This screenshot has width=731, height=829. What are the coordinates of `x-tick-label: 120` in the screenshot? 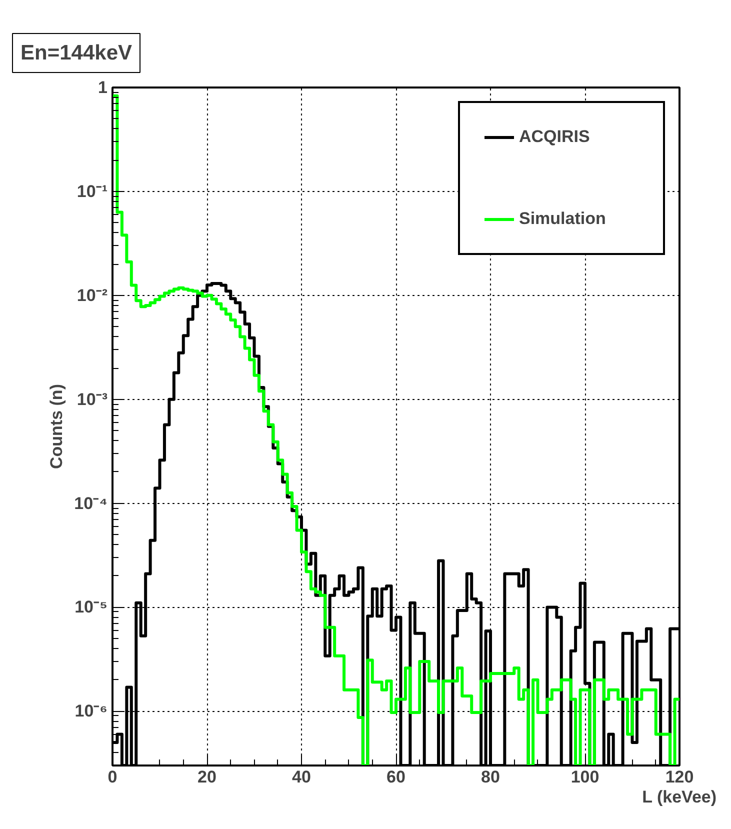 It's located at (679, 777).